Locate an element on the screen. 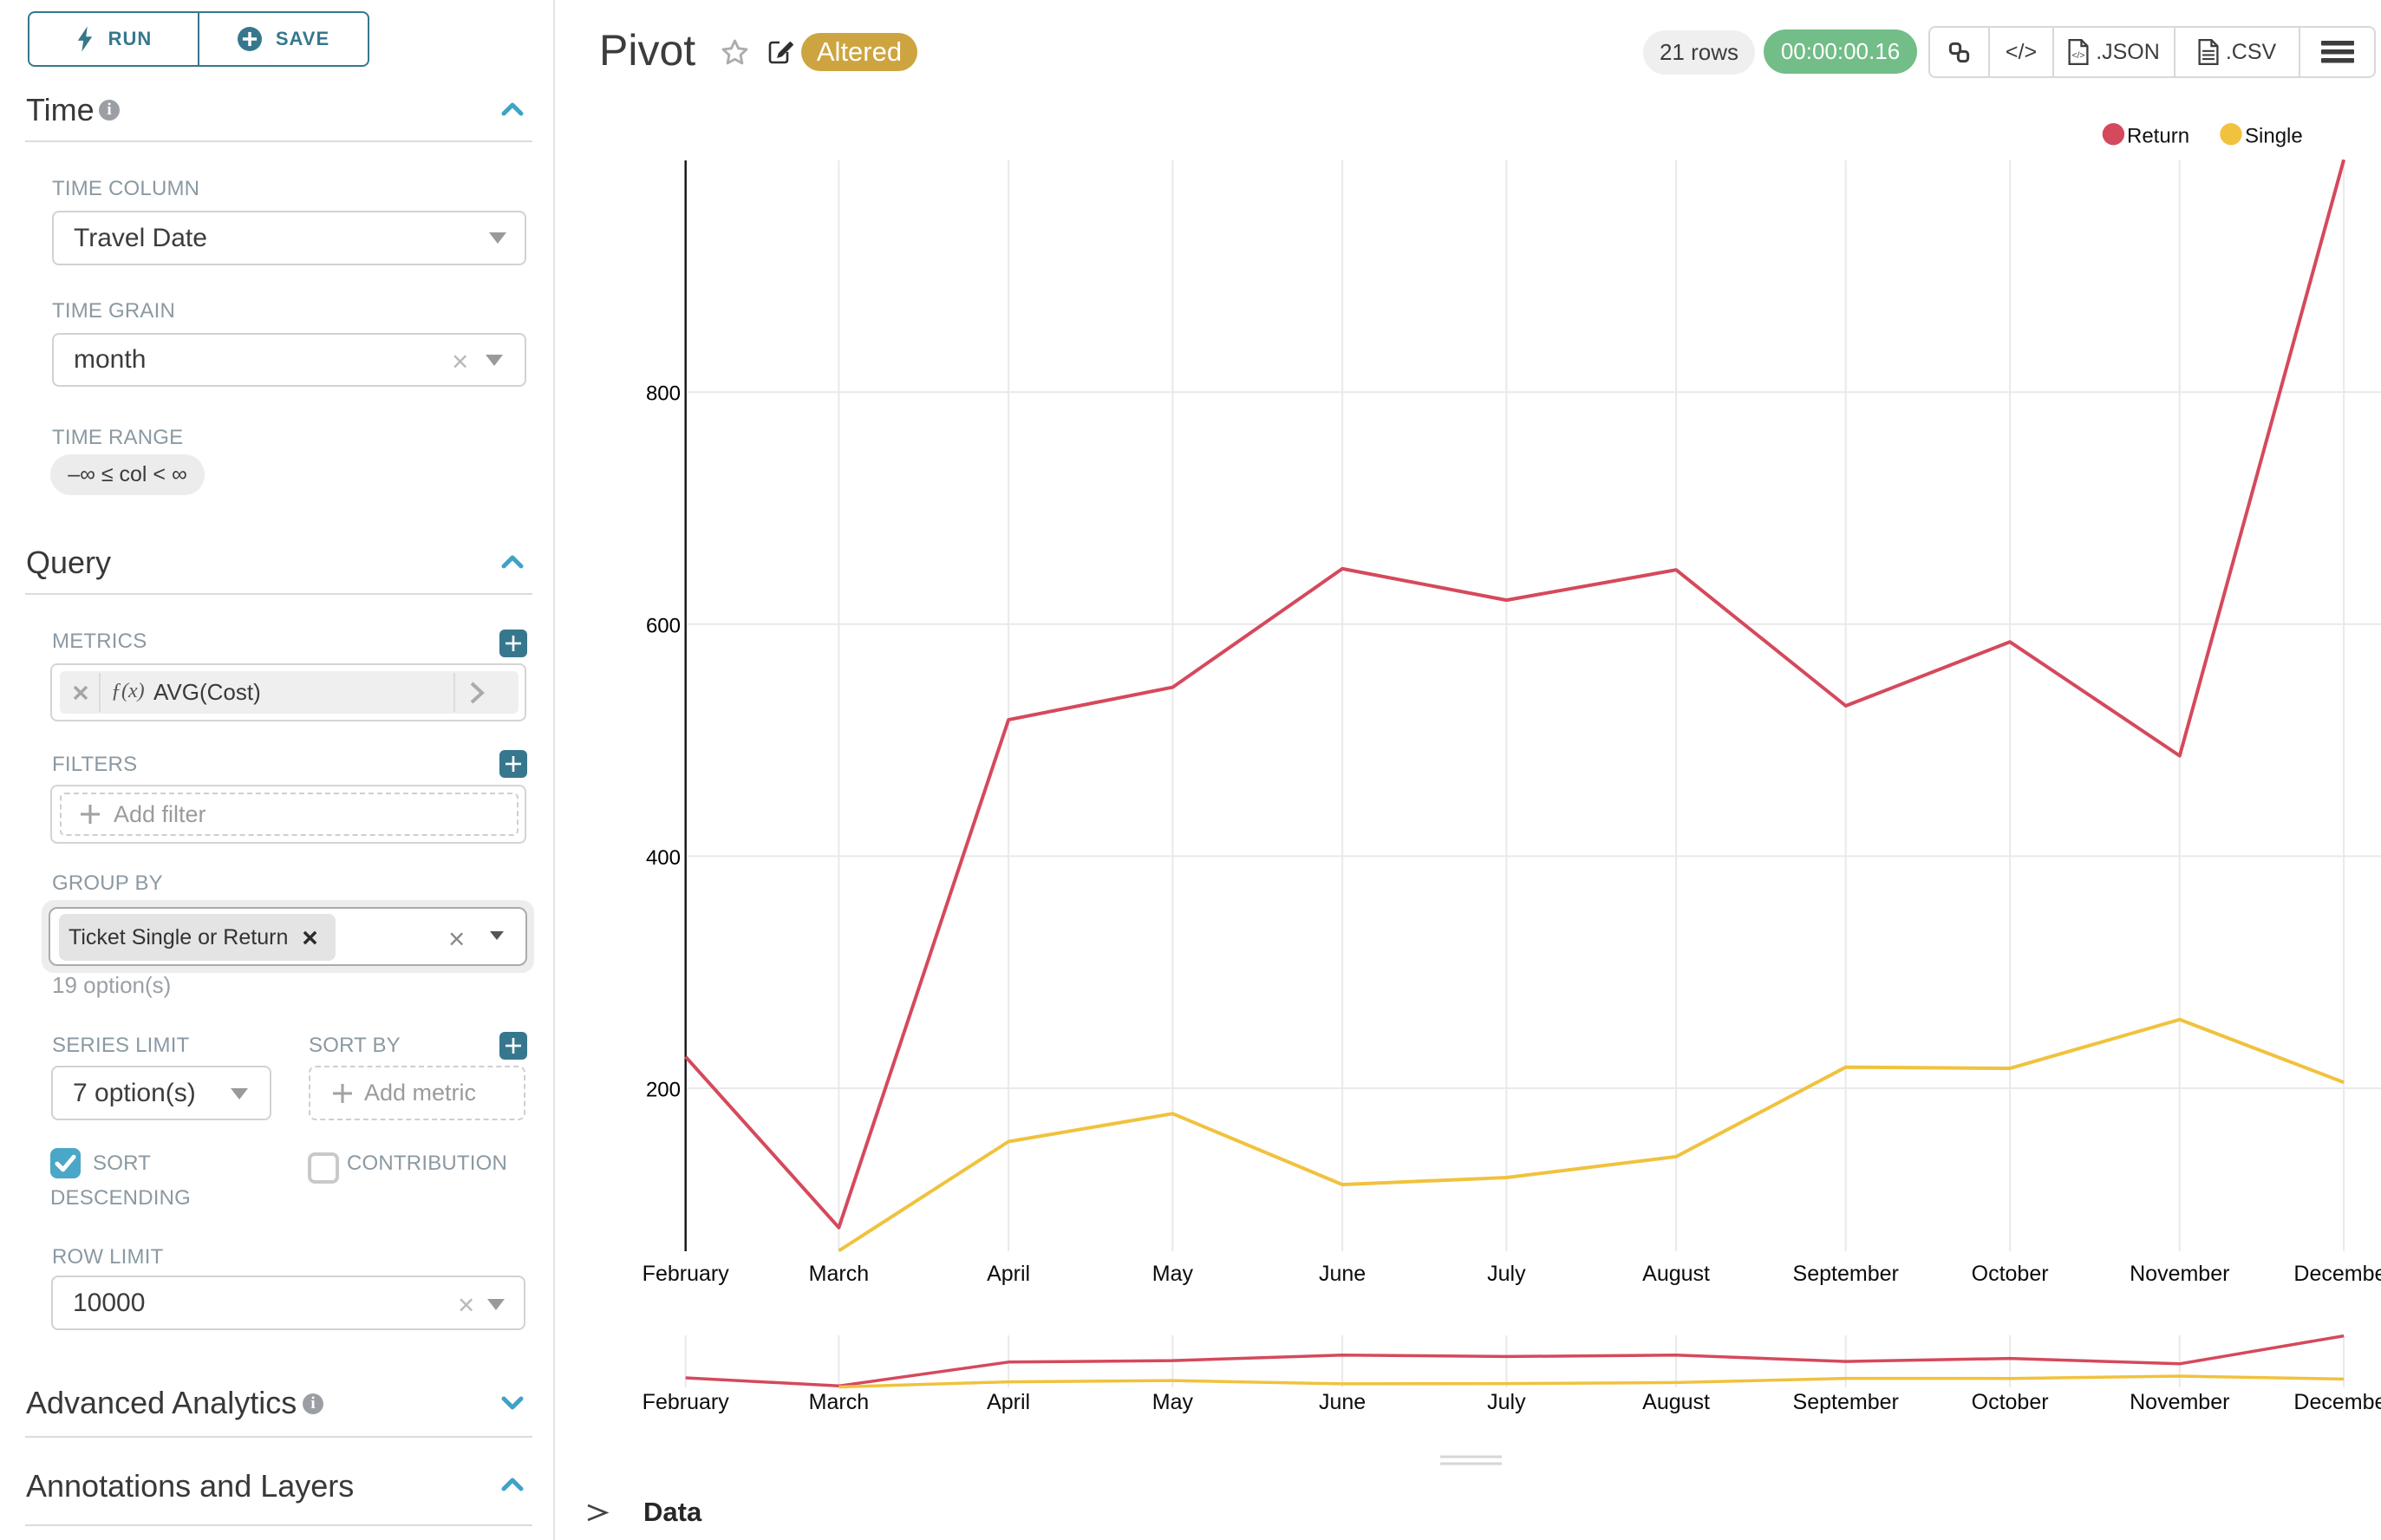  svg-text: Single is located at coordinates (2274, 136).